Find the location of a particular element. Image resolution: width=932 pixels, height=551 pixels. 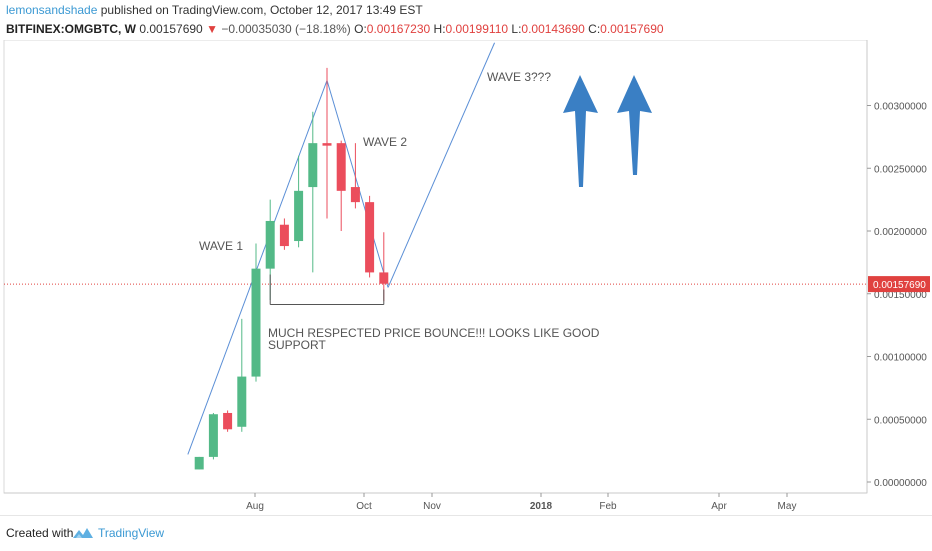

annotation-text: WAVE 1 is located at coordinates (221, 246).